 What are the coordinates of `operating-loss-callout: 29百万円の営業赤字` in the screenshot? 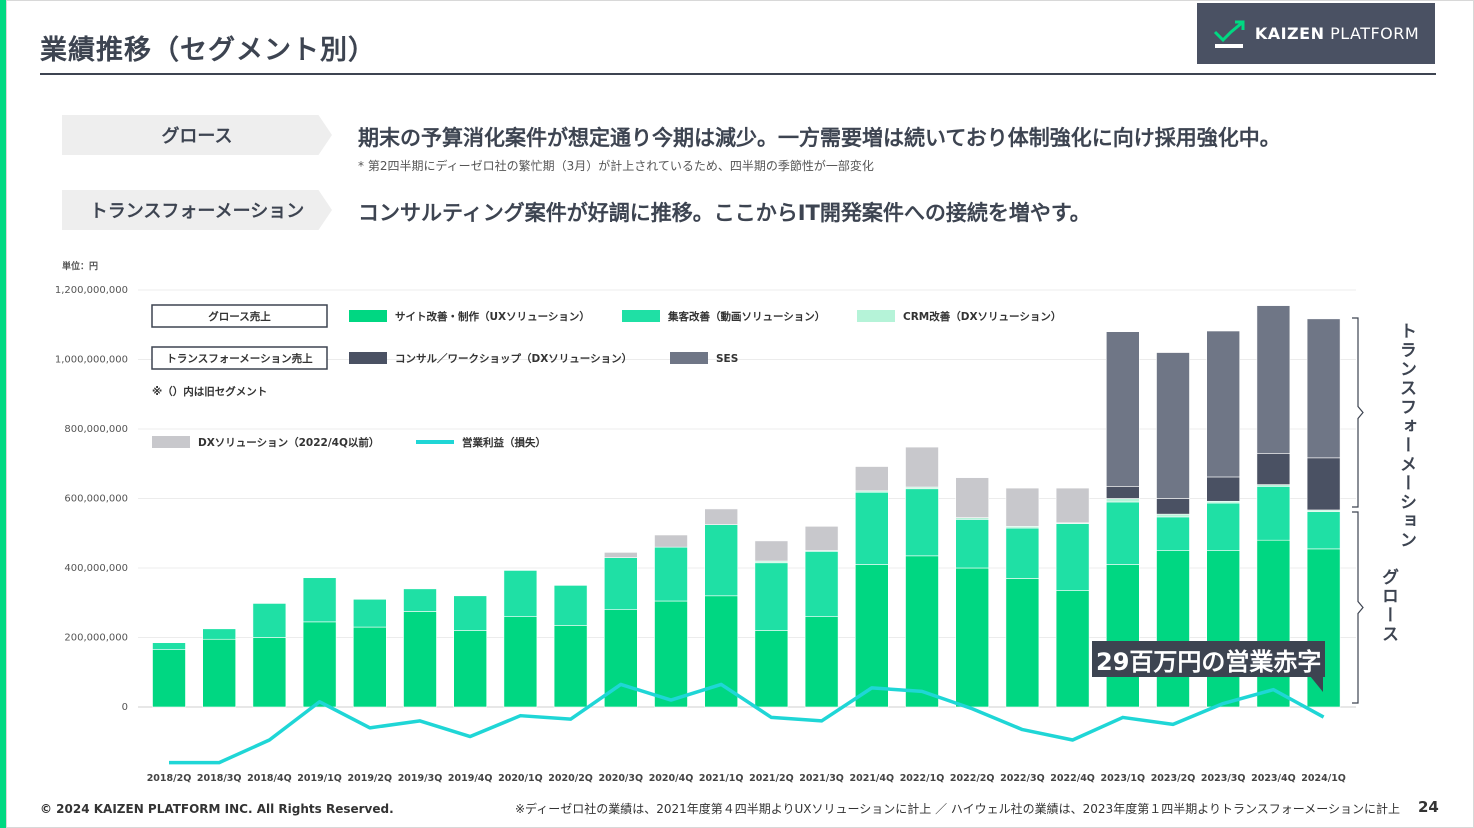 It's located at (1209, 659).